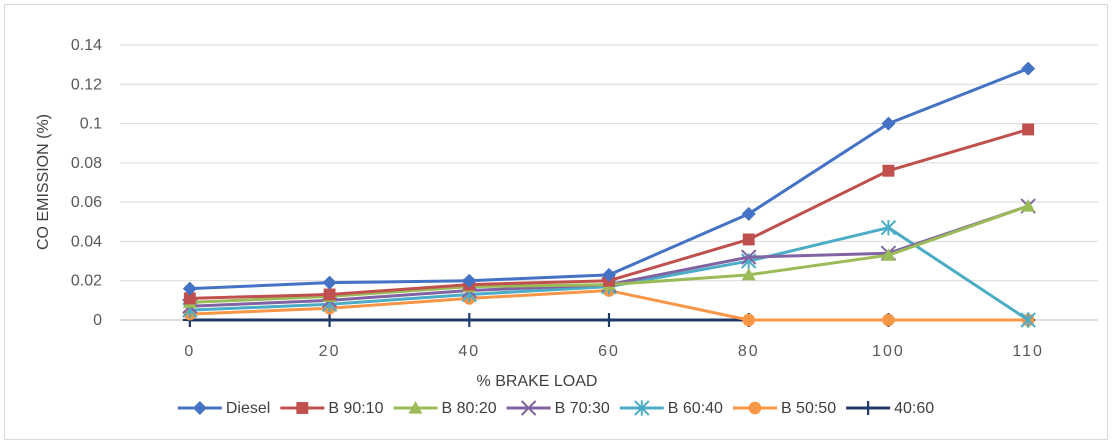 Image resolution: width=1112 pixels, height=444 pixels. Describe the element at coordinates (189, 351) in the screenshot. I see `x-tick-label: 0` at that location.